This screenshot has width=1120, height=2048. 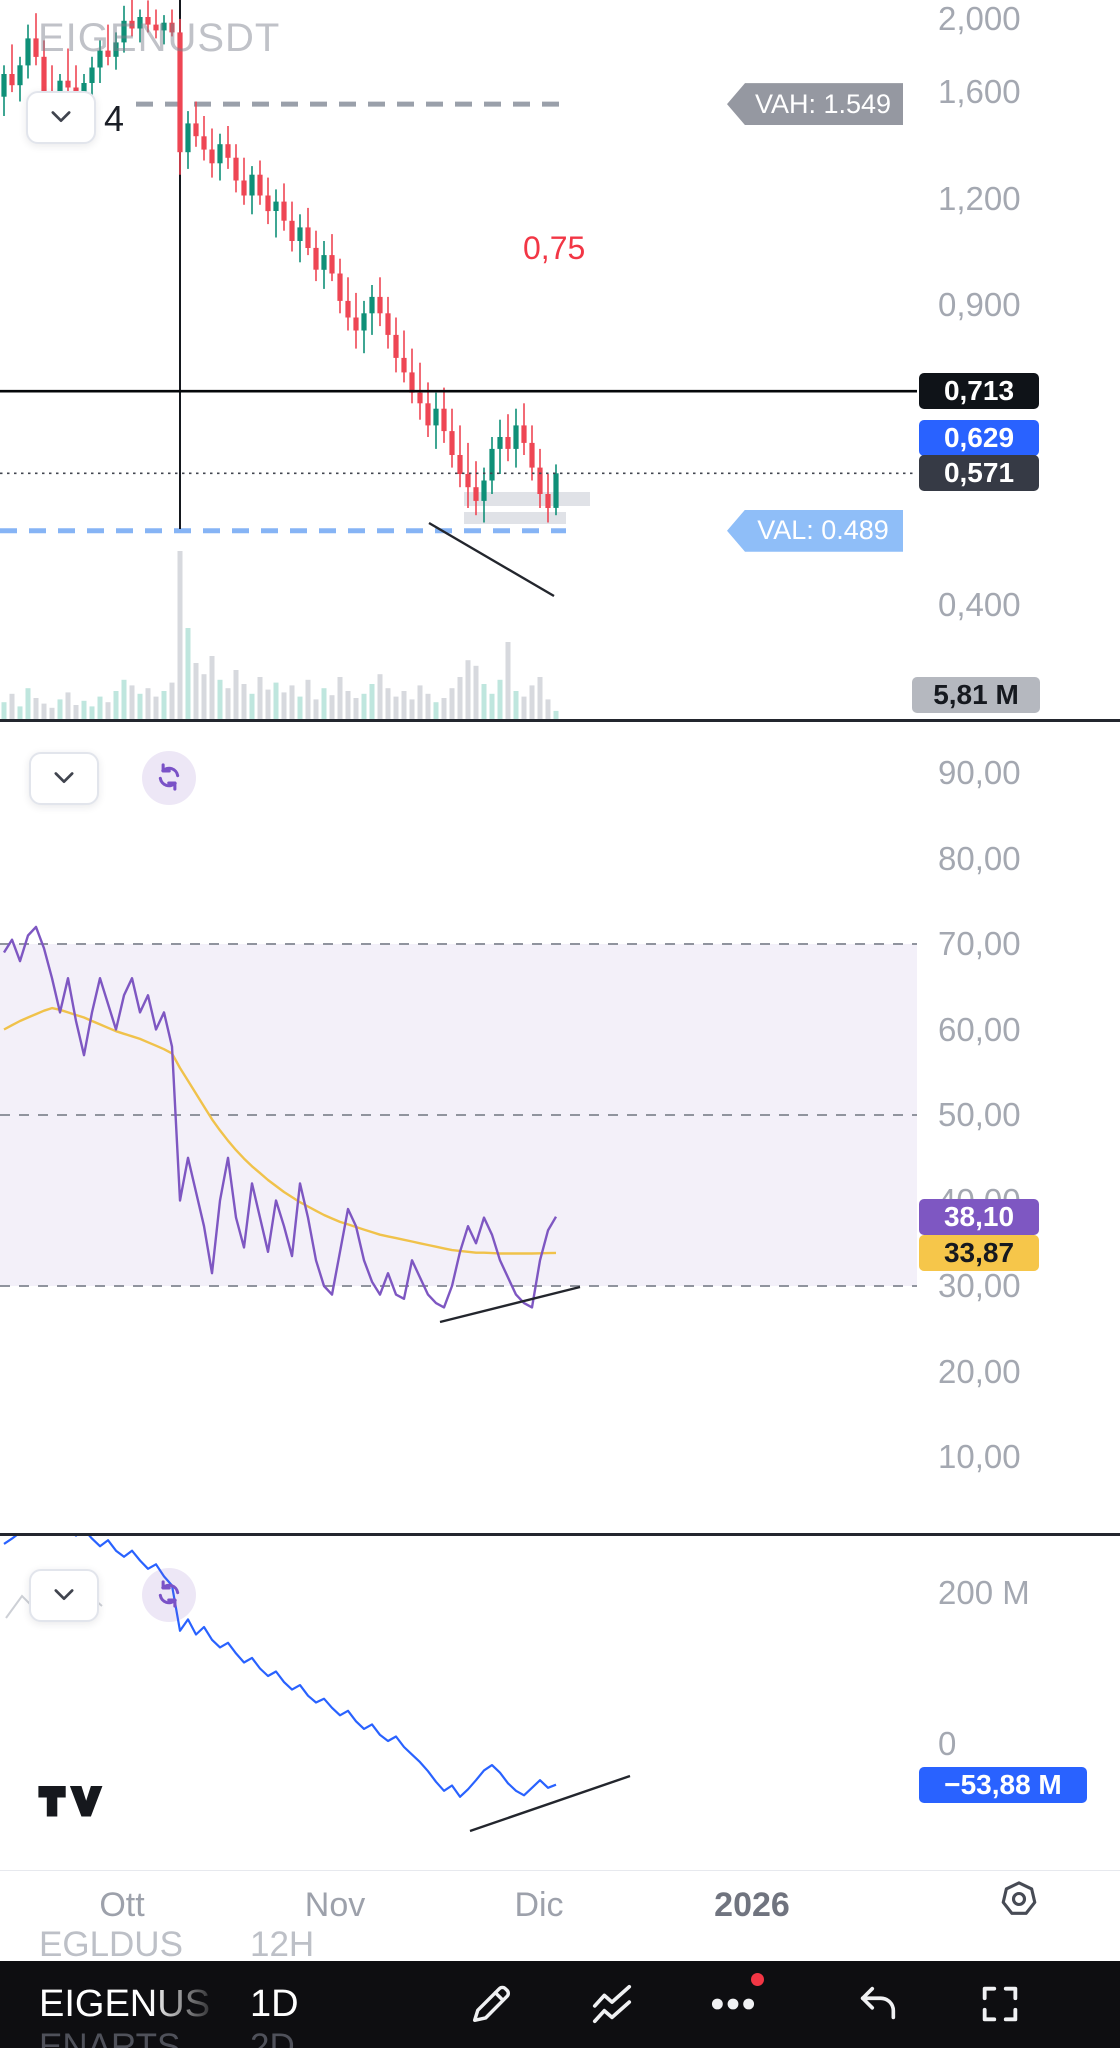 I want to click on time-axis: Ott Nov Dic 2026, so click(x=560, y=1897).